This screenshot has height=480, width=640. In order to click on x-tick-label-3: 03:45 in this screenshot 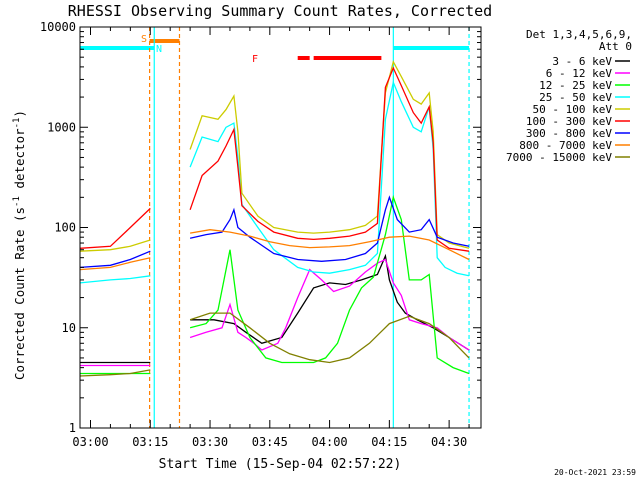, I will do `click(270, 442)`.